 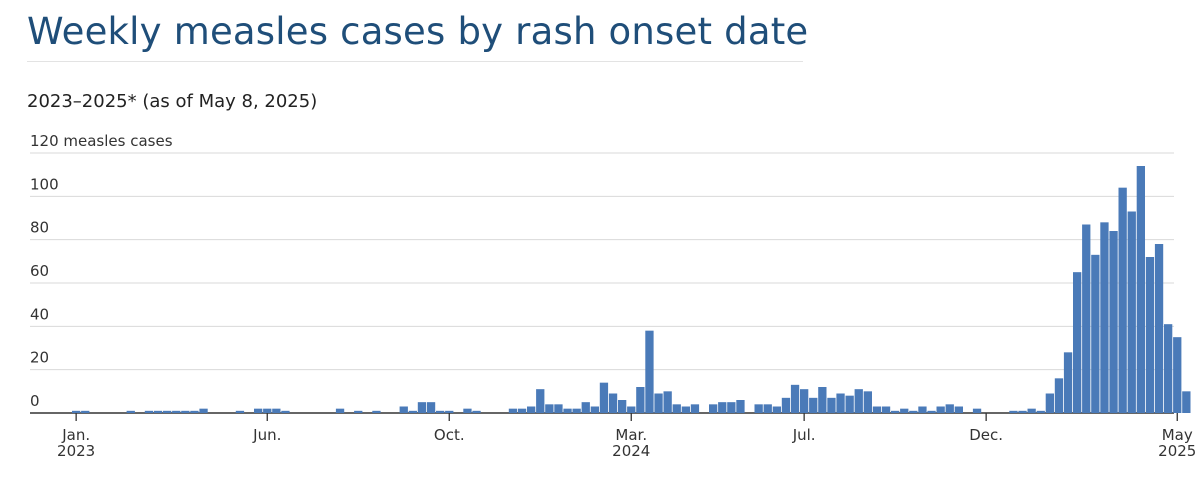 What do you see at coordinates (449, 435) in the screenshot?
I see `x-tick-label: Oct.` at bounding box center [449, 435].